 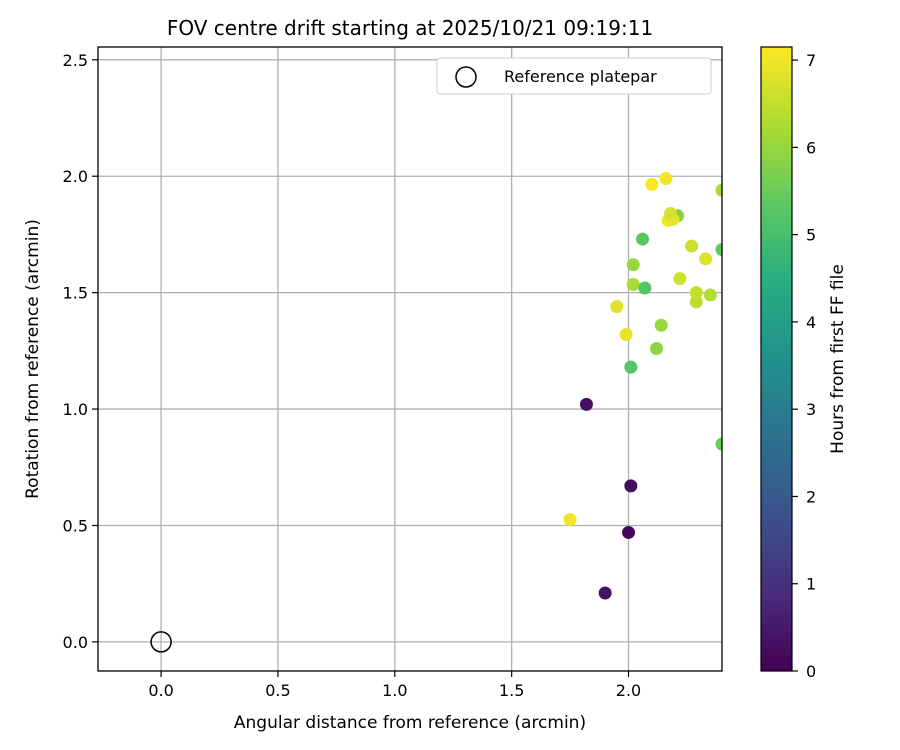 I want to click on y-tick-label: 0.0, so click(x=75, y=642).